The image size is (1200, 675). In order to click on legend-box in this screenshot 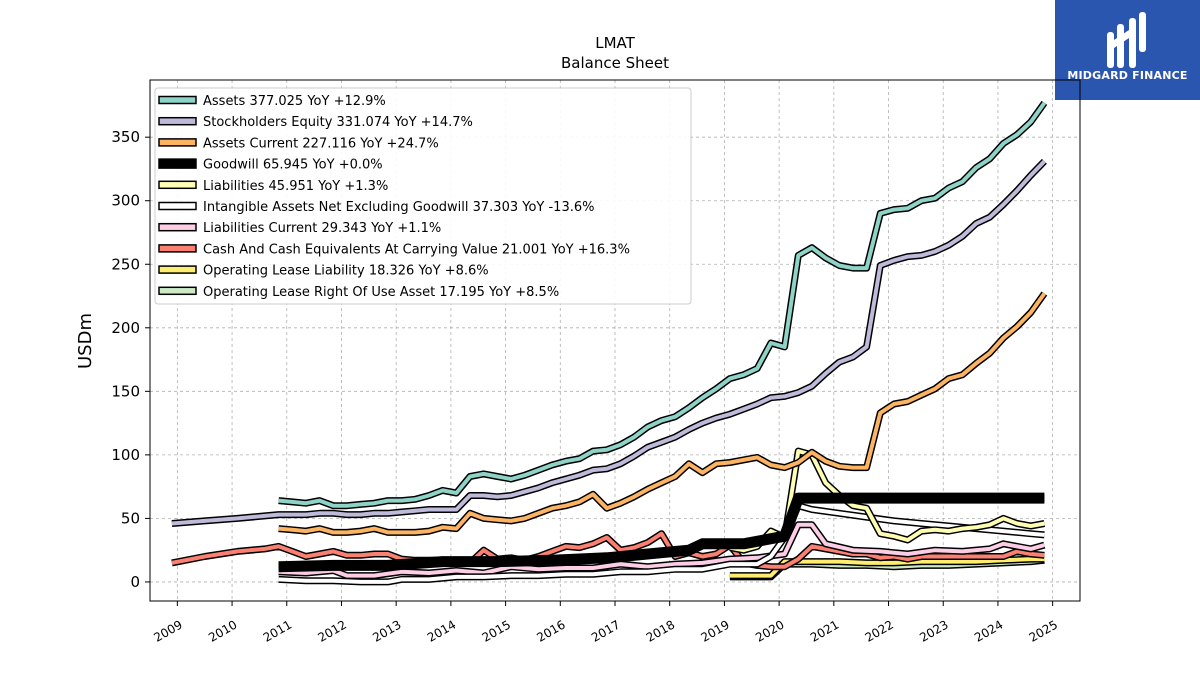, I will do `click(423, 196)`.